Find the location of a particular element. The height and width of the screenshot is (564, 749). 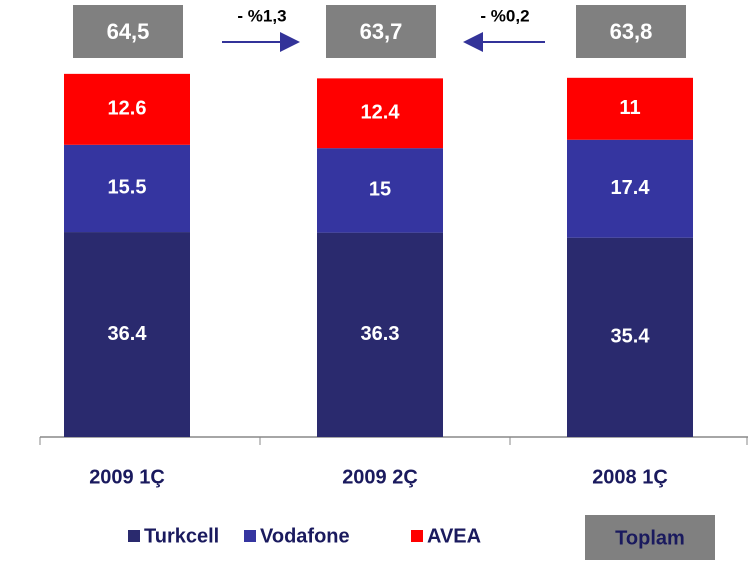

legend-total-box is located at coordinates (650, 537).